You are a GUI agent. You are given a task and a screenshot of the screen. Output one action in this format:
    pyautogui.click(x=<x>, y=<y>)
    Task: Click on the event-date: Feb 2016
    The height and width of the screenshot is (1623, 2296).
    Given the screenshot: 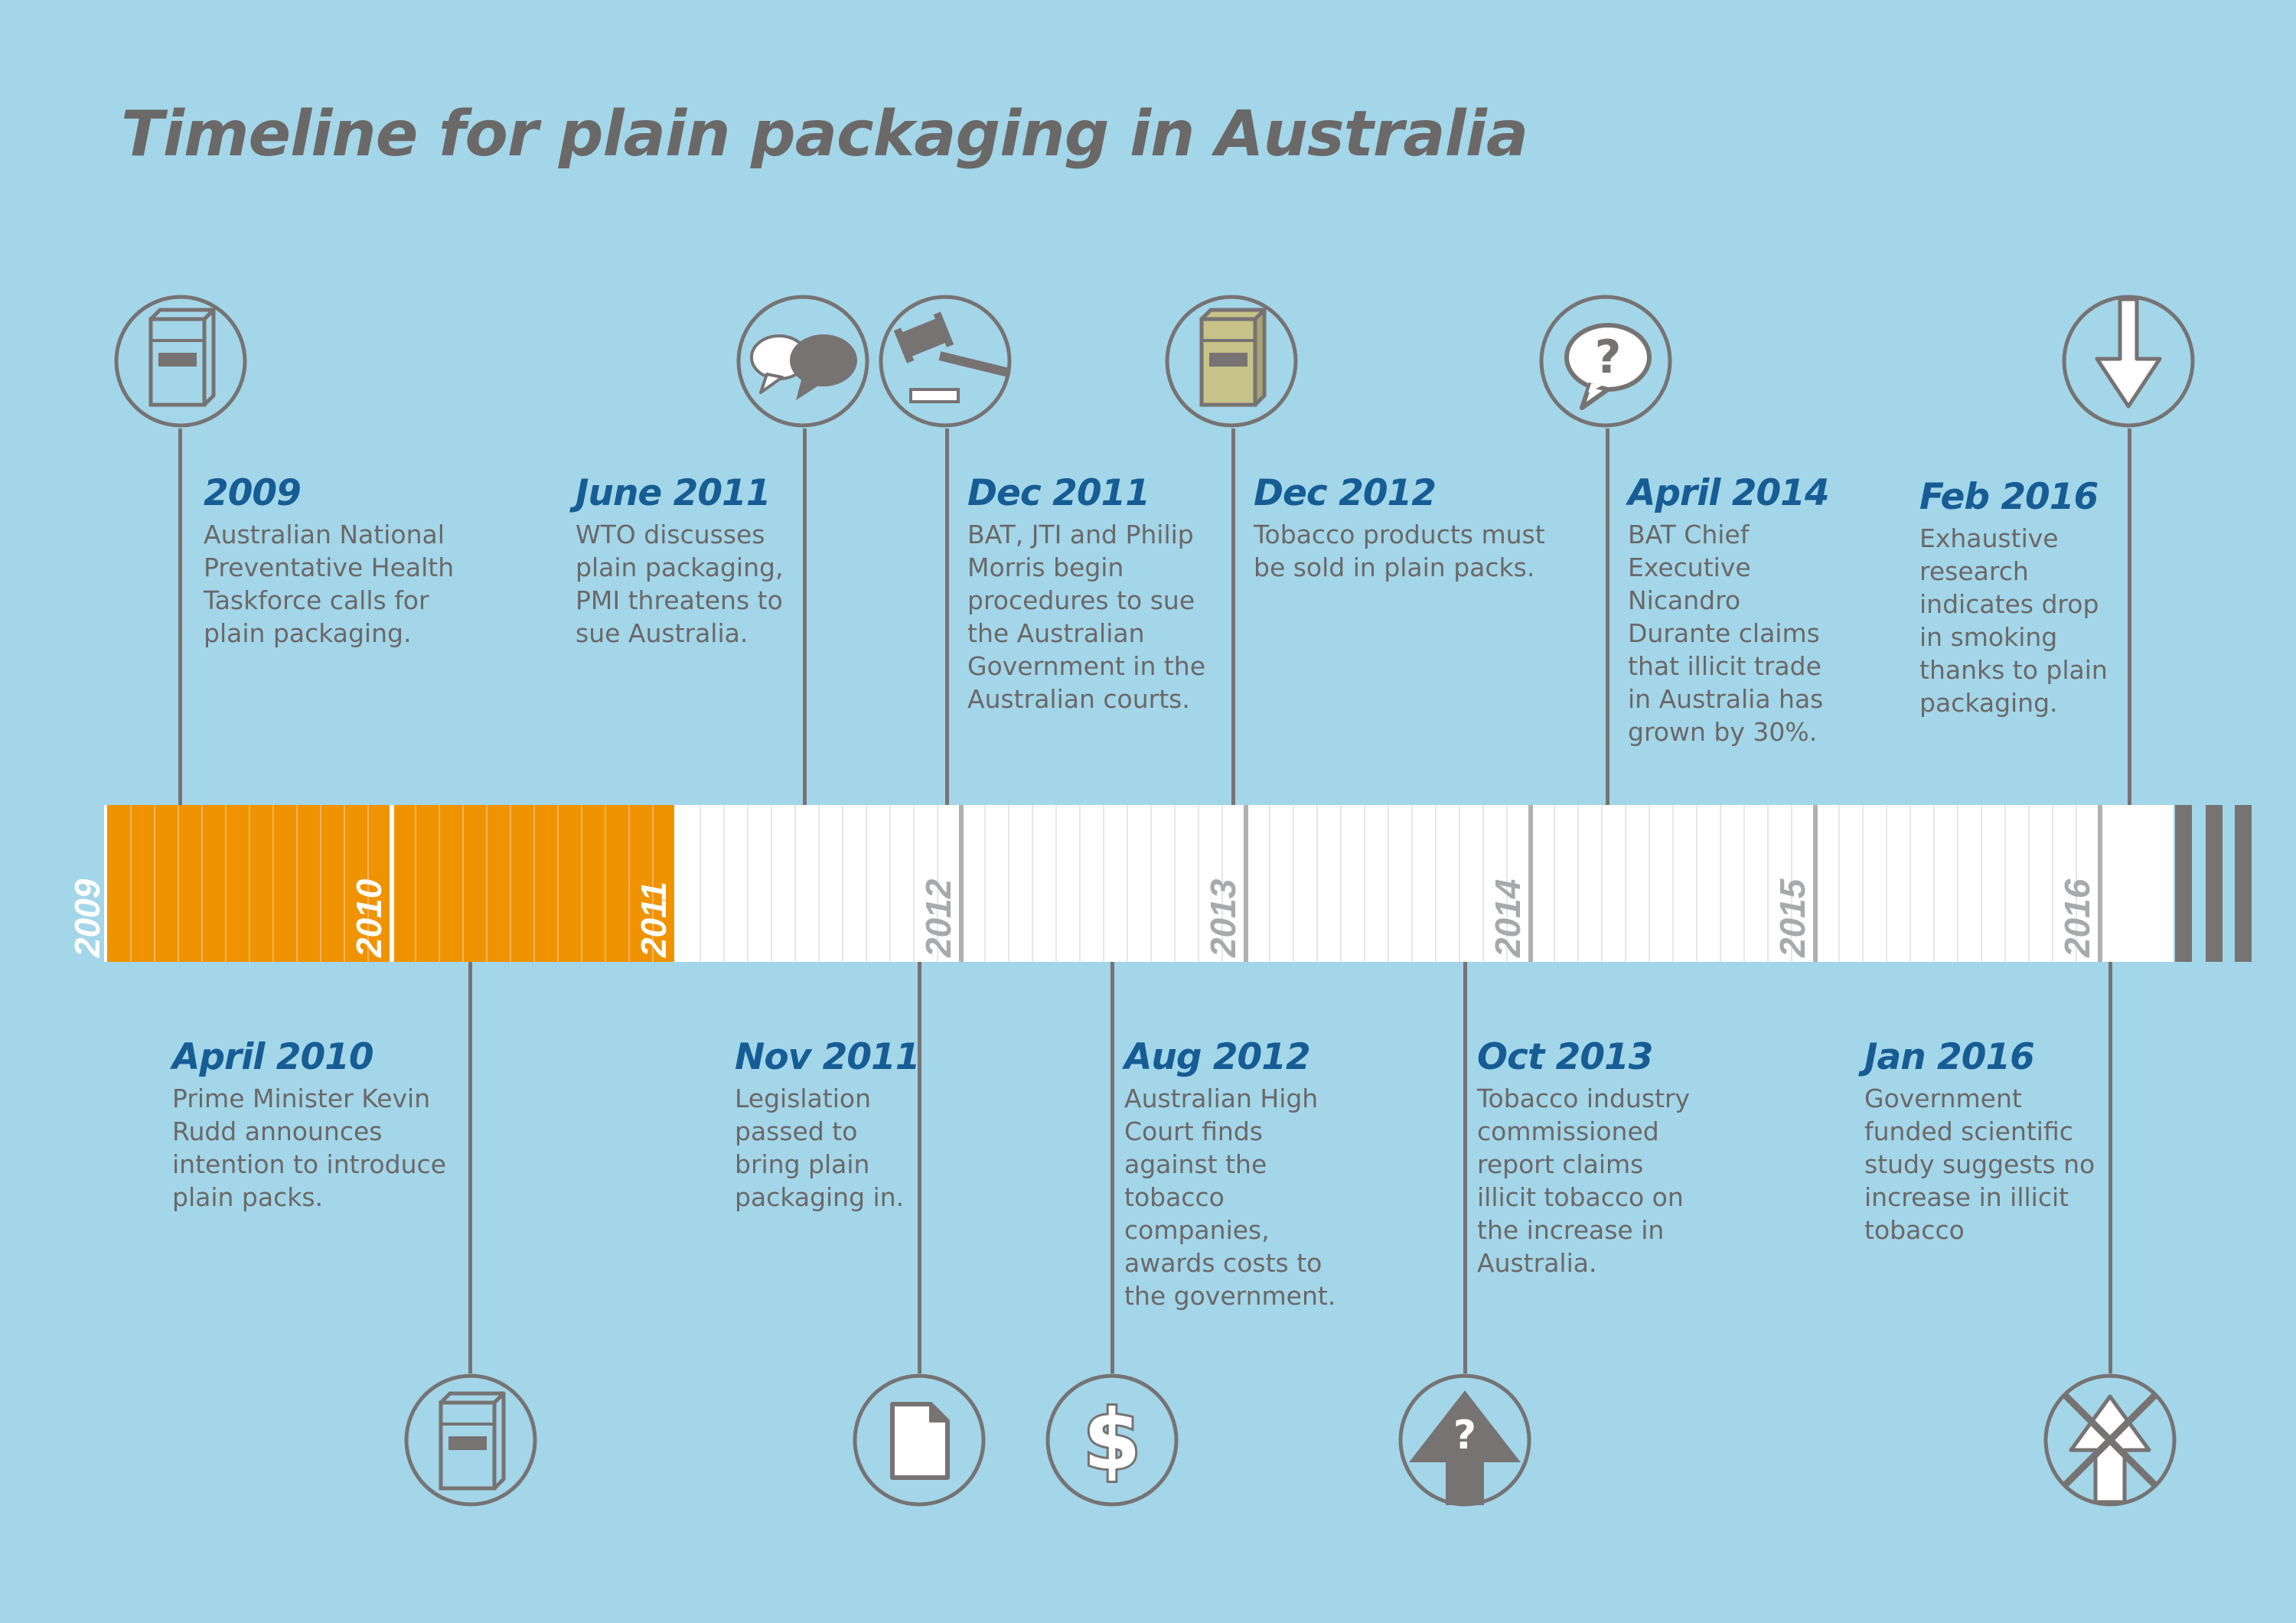 What is the action you would take?
    pyautogui.click(x=2009, y=497)
    